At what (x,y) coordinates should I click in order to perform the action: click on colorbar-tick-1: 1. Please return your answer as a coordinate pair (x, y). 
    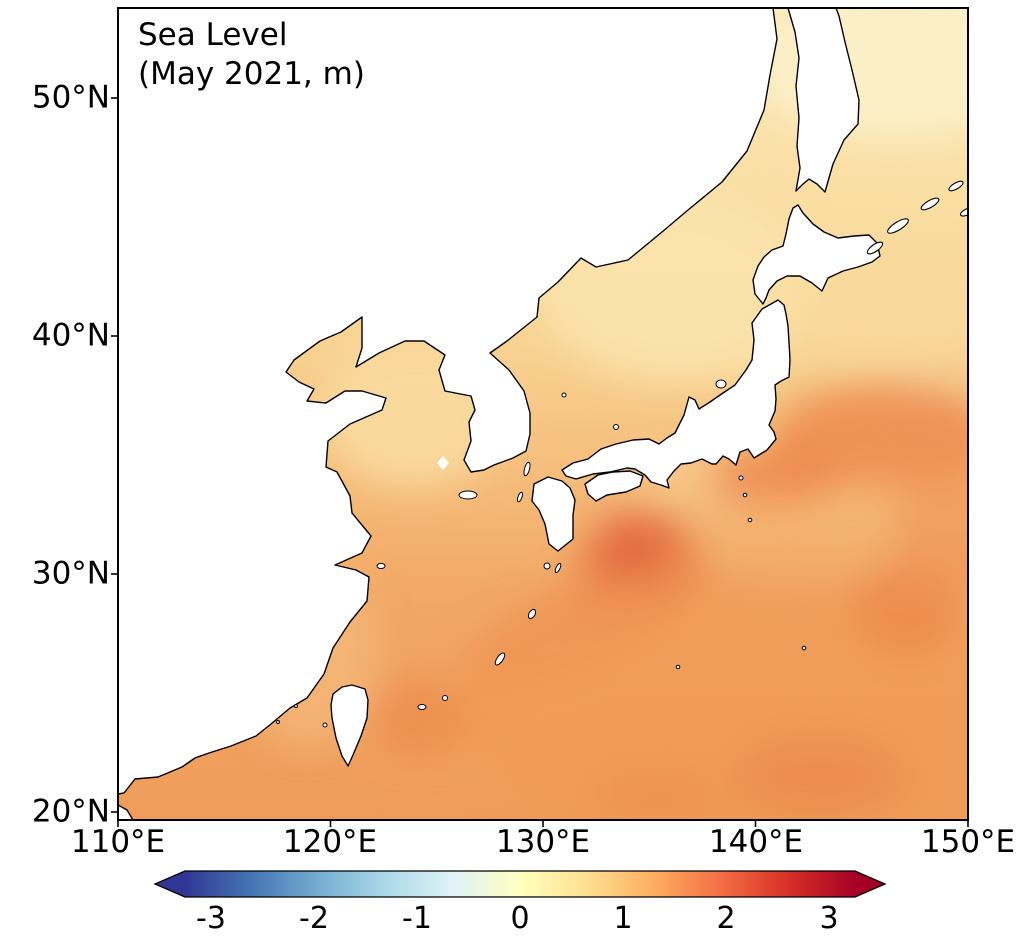
    Looking at the image, I should click on (623, 918).